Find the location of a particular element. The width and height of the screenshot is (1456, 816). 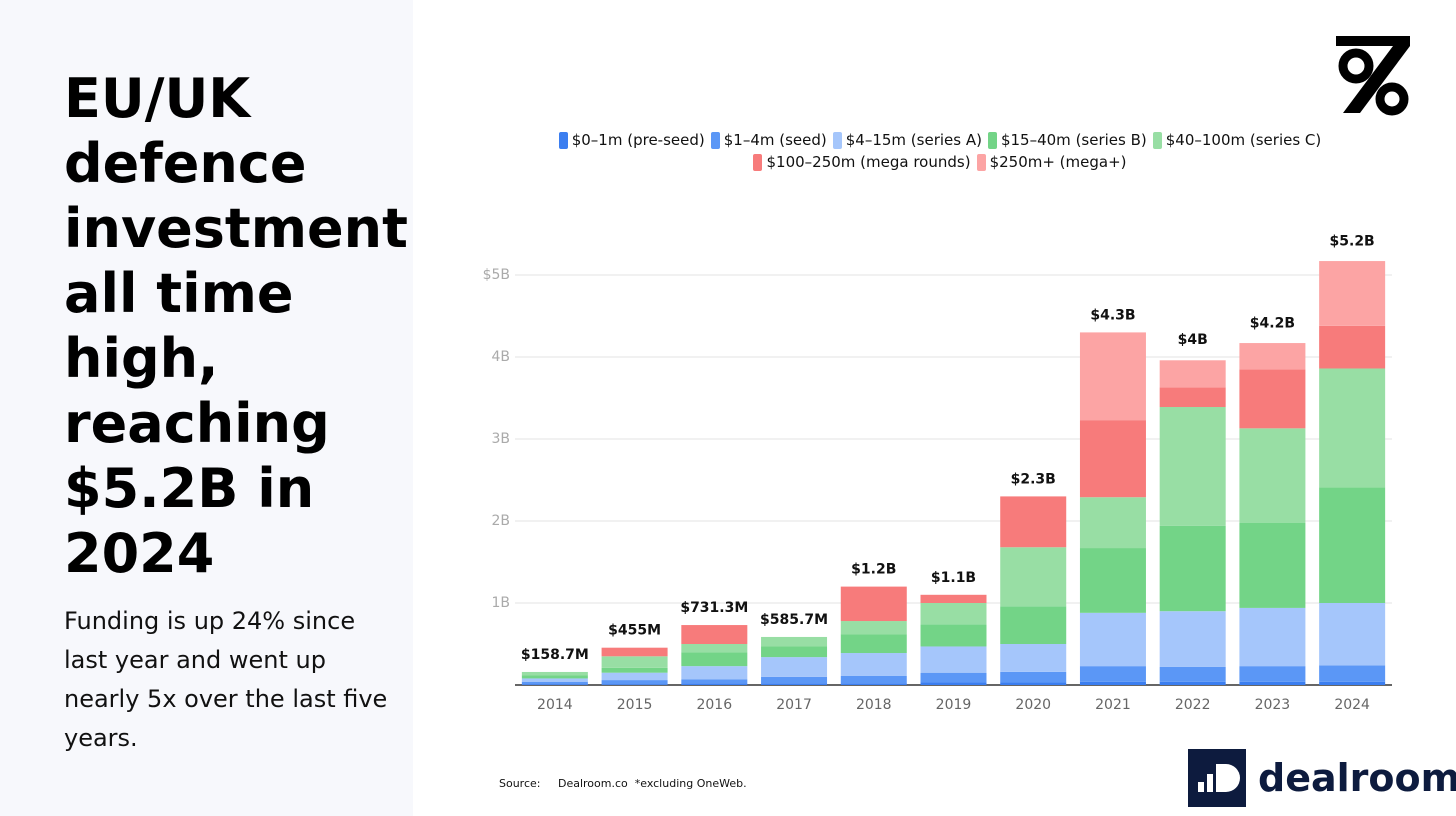

legend-item: $4–15m (series A) is located at coordinates (907, 140).